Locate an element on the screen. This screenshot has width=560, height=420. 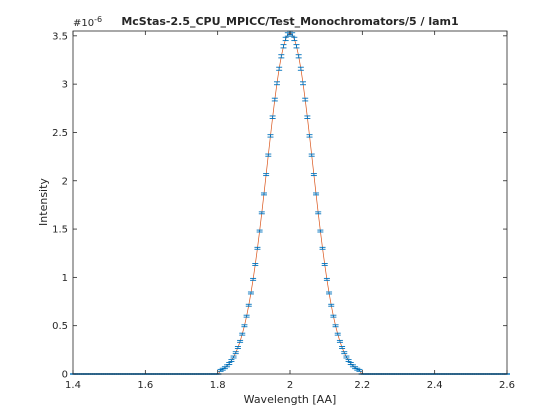
y-tick-label: 1 is located at coordinates (65, 278).